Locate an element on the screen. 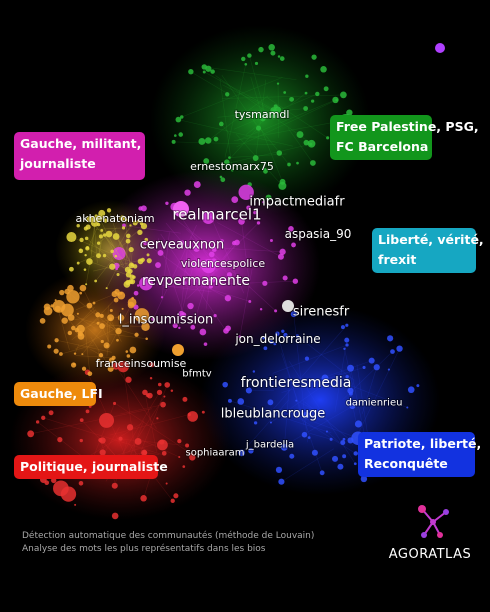 Image resolution: width=490 pixels, height=612 pixels. logo-text: AGORATLAS is located at coordinates (430, 554).